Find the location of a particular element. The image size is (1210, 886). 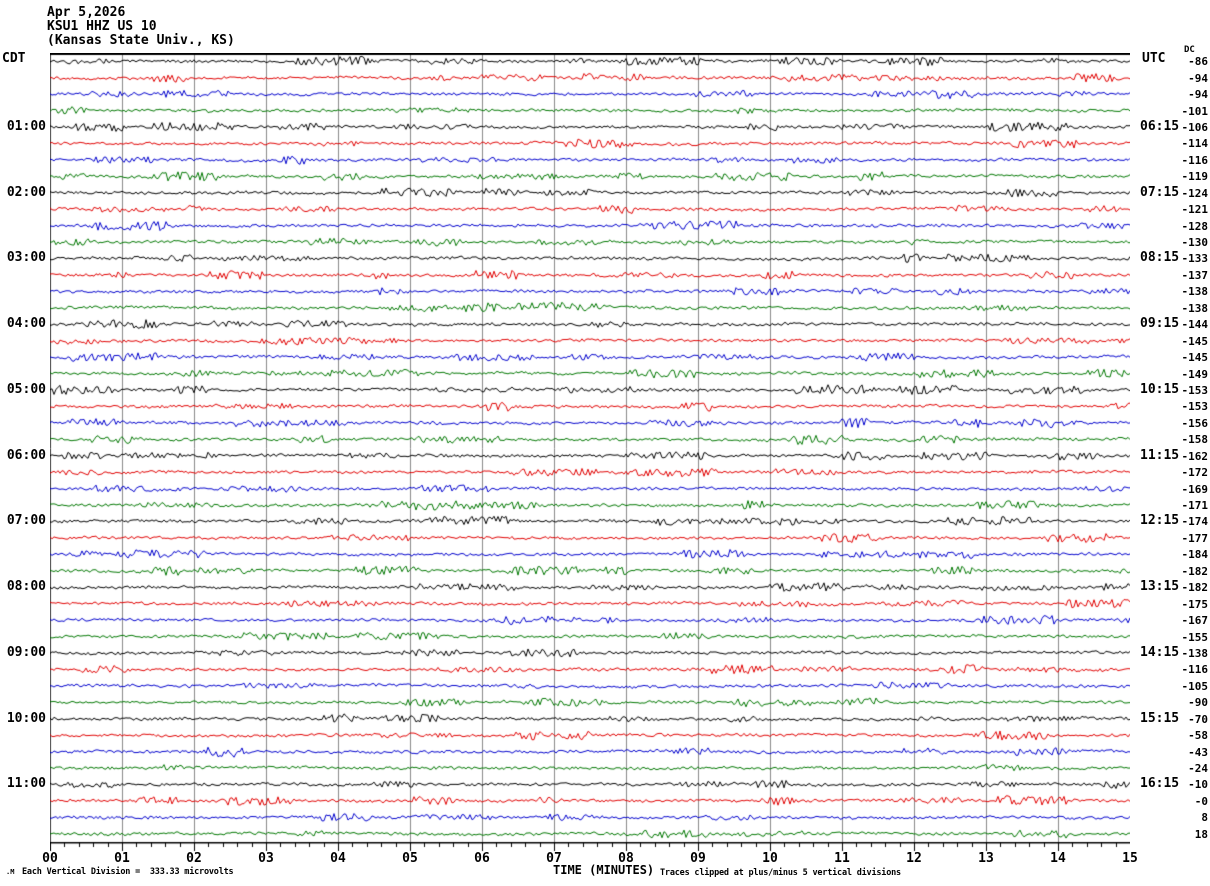

dc-offset-value: -105 is located at coordinates (1195, 686).